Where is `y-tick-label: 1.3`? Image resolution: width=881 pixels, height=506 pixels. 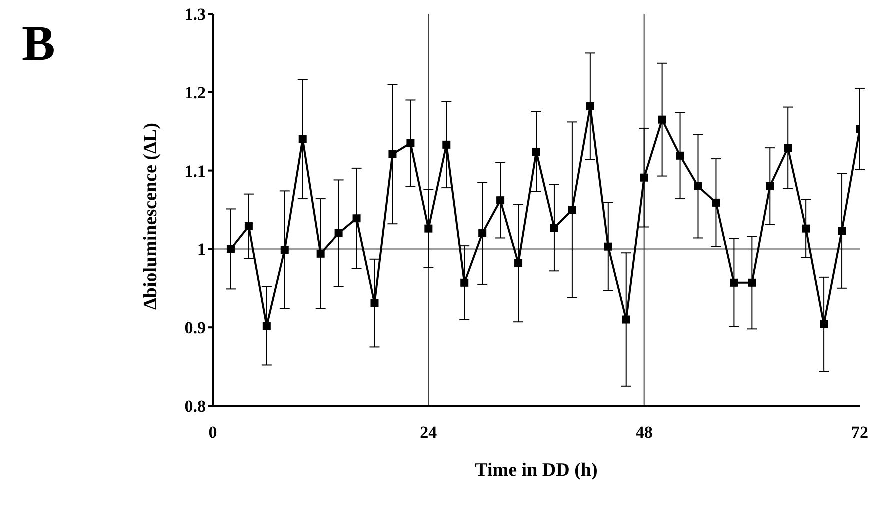 y-tick-label: 1.3 is located at coordinates (195, 14).